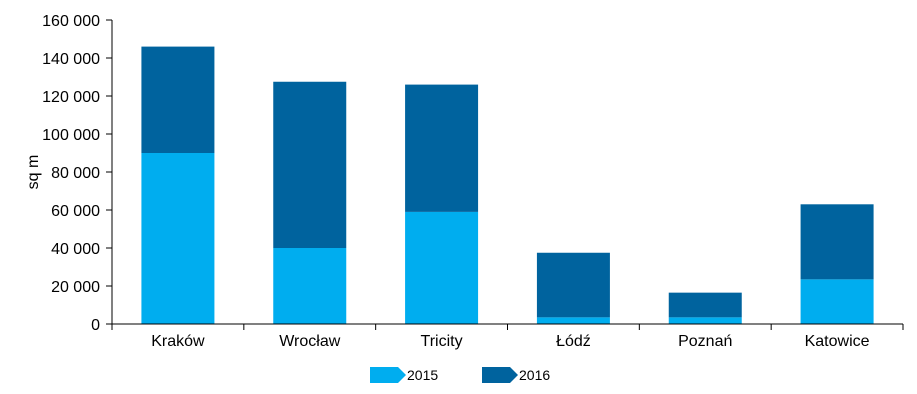  Describe the element at coordinates (705, 320) in the screenshot. I see `bar-2015-Poznań` at that location.